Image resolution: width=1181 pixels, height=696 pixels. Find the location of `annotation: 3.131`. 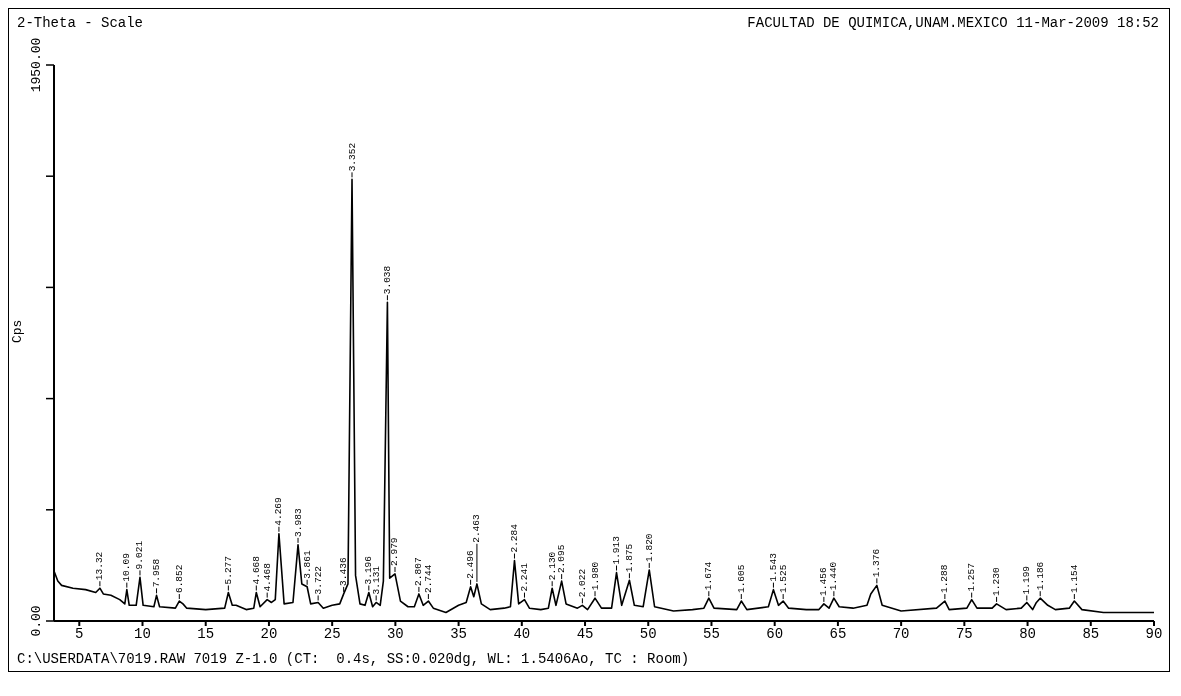

annotation: 3.131 is located at coordinates (376, 580).